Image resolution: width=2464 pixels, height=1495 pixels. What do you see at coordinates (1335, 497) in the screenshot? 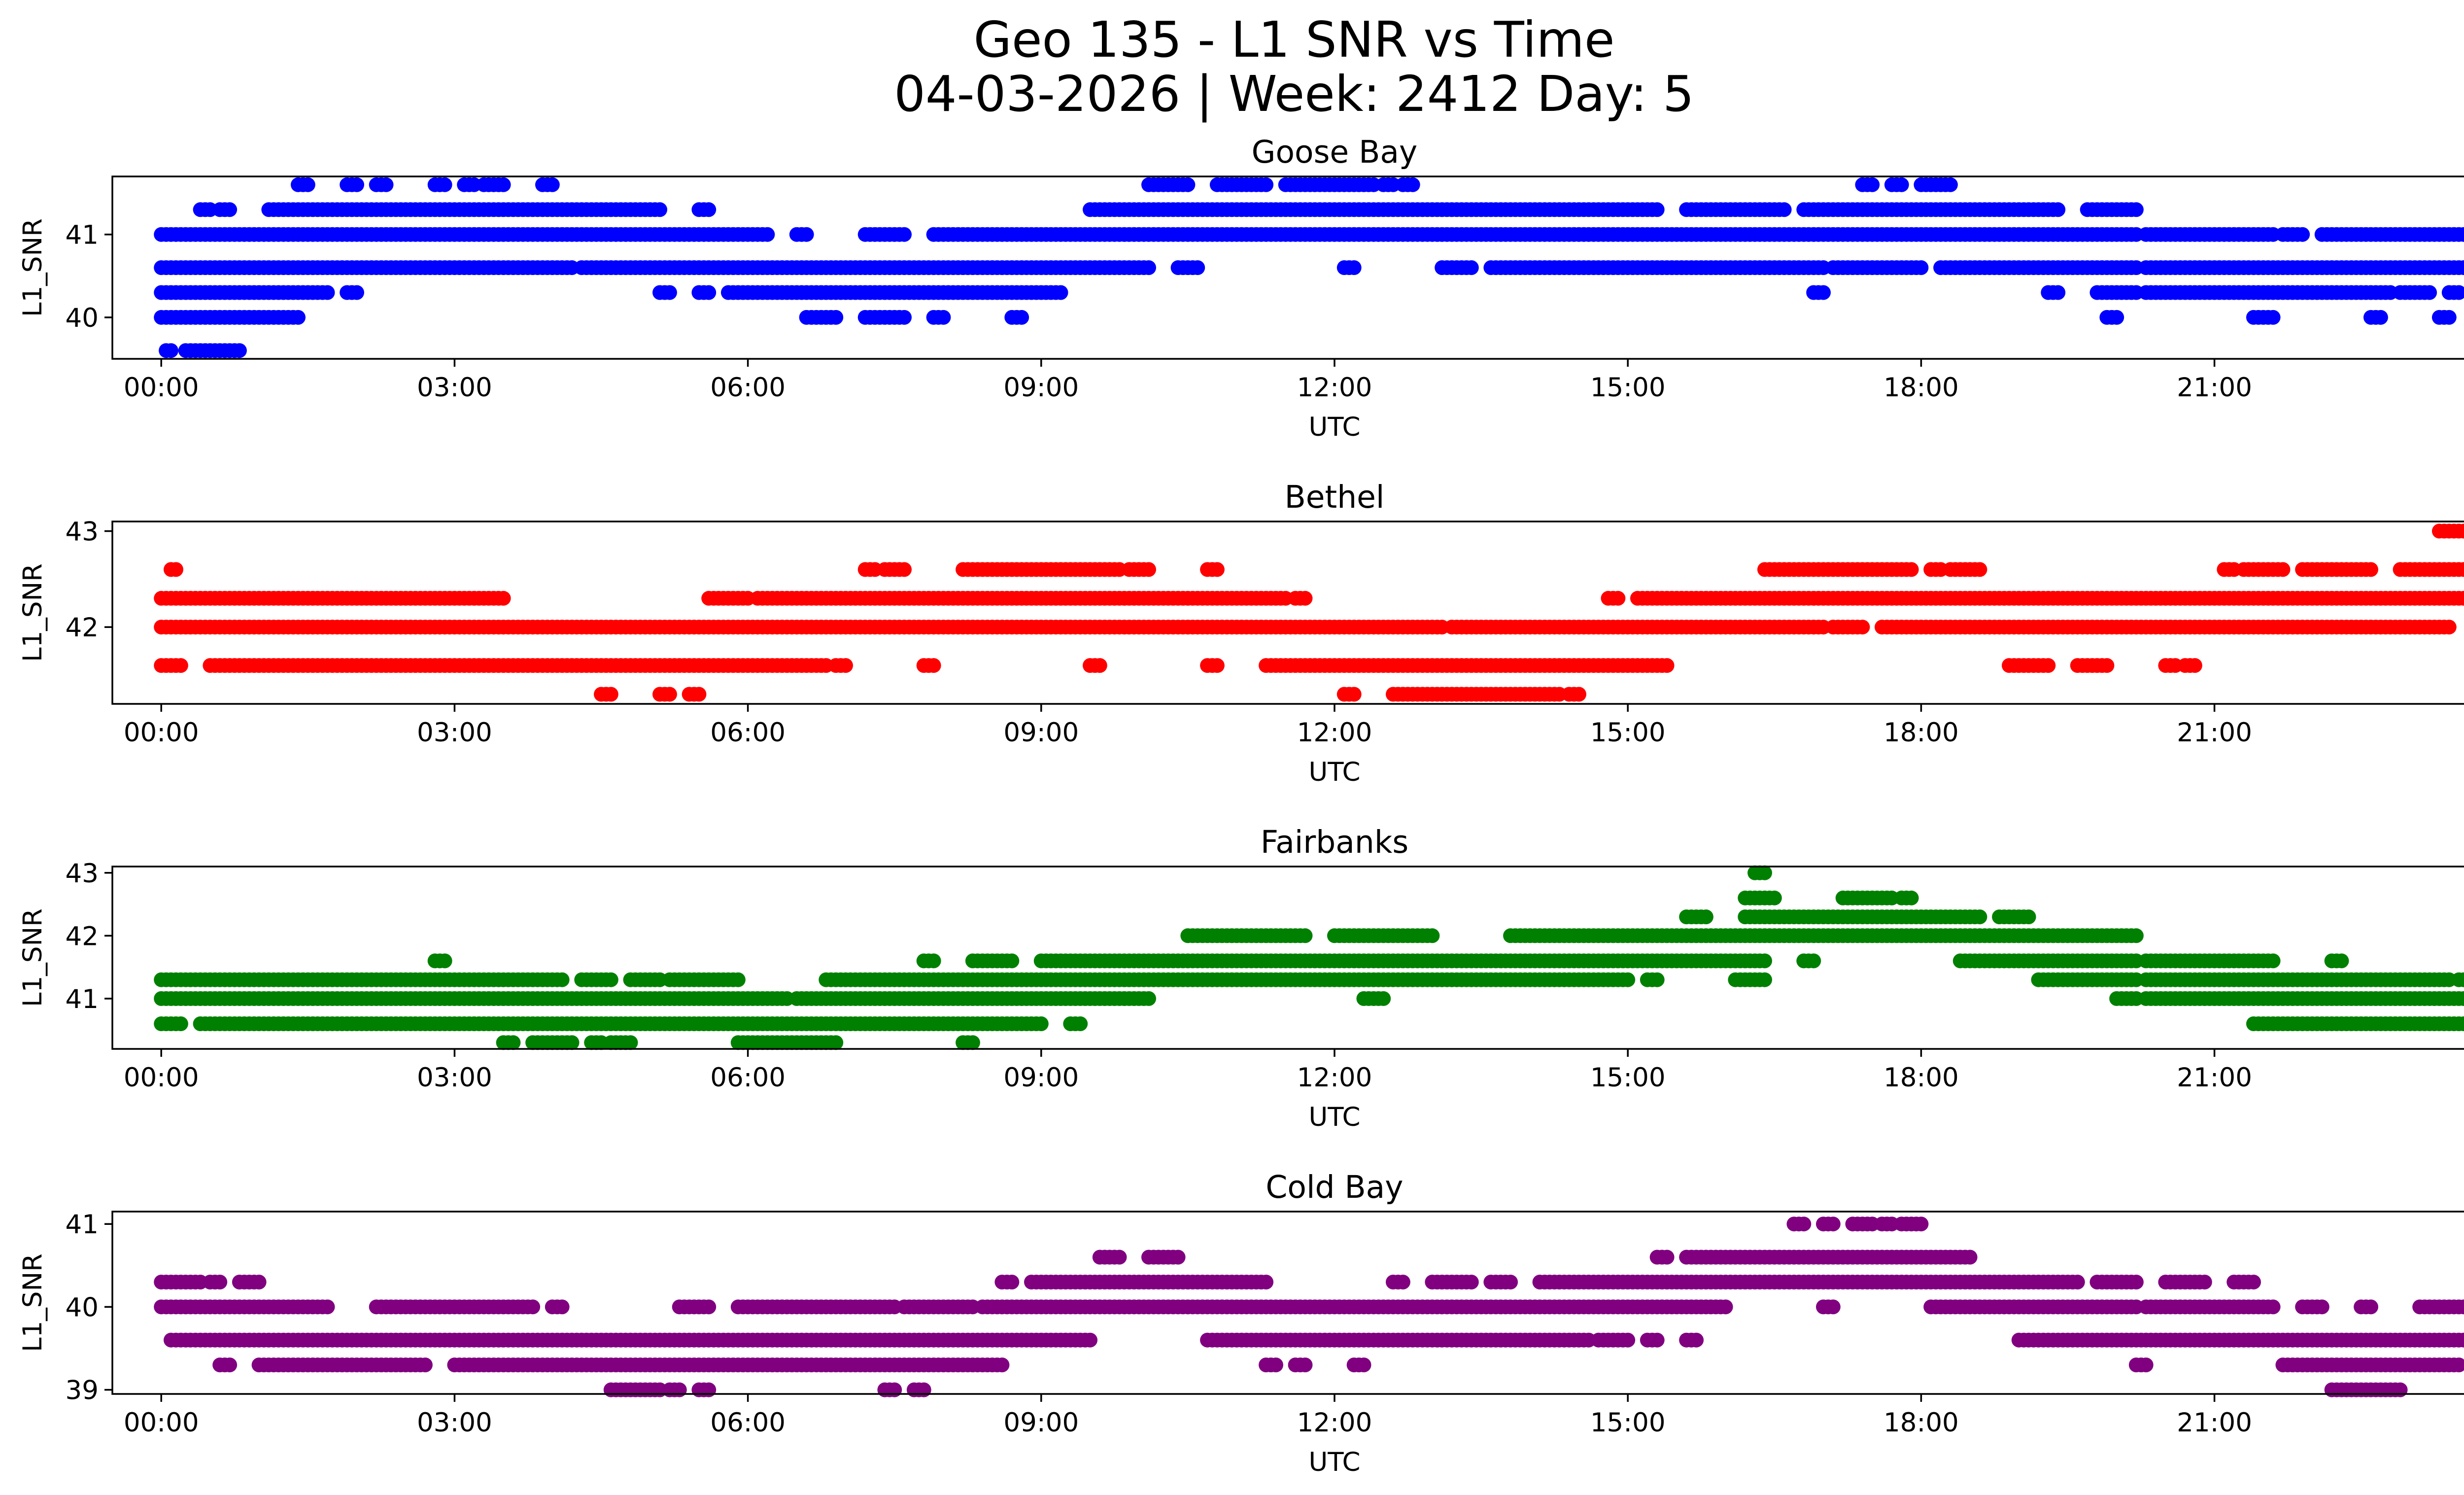
I see `subplot-title: Bethel` at bounding box center [1335, 497].